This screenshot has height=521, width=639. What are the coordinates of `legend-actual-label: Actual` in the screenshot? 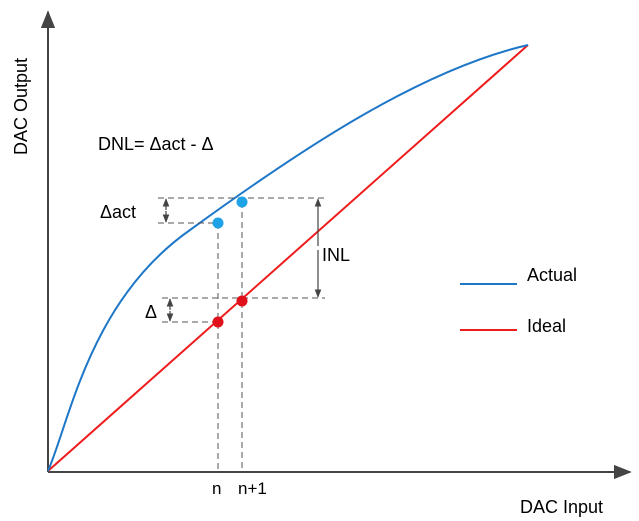 It's located at (552, 275).